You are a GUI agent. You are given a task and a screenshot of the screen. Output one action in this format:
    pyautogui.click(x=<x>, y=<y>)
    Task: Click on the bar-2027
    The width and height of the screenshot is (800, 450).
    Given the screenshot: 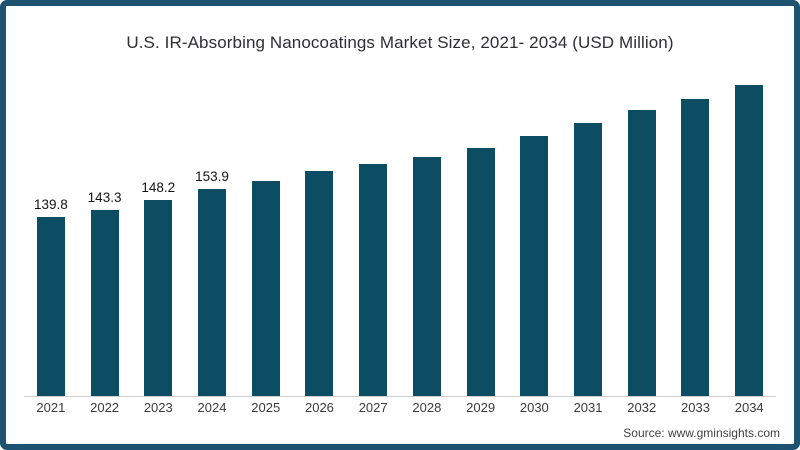 What is the action you would take?
    pyautogui.click(x=373, y=280)
    